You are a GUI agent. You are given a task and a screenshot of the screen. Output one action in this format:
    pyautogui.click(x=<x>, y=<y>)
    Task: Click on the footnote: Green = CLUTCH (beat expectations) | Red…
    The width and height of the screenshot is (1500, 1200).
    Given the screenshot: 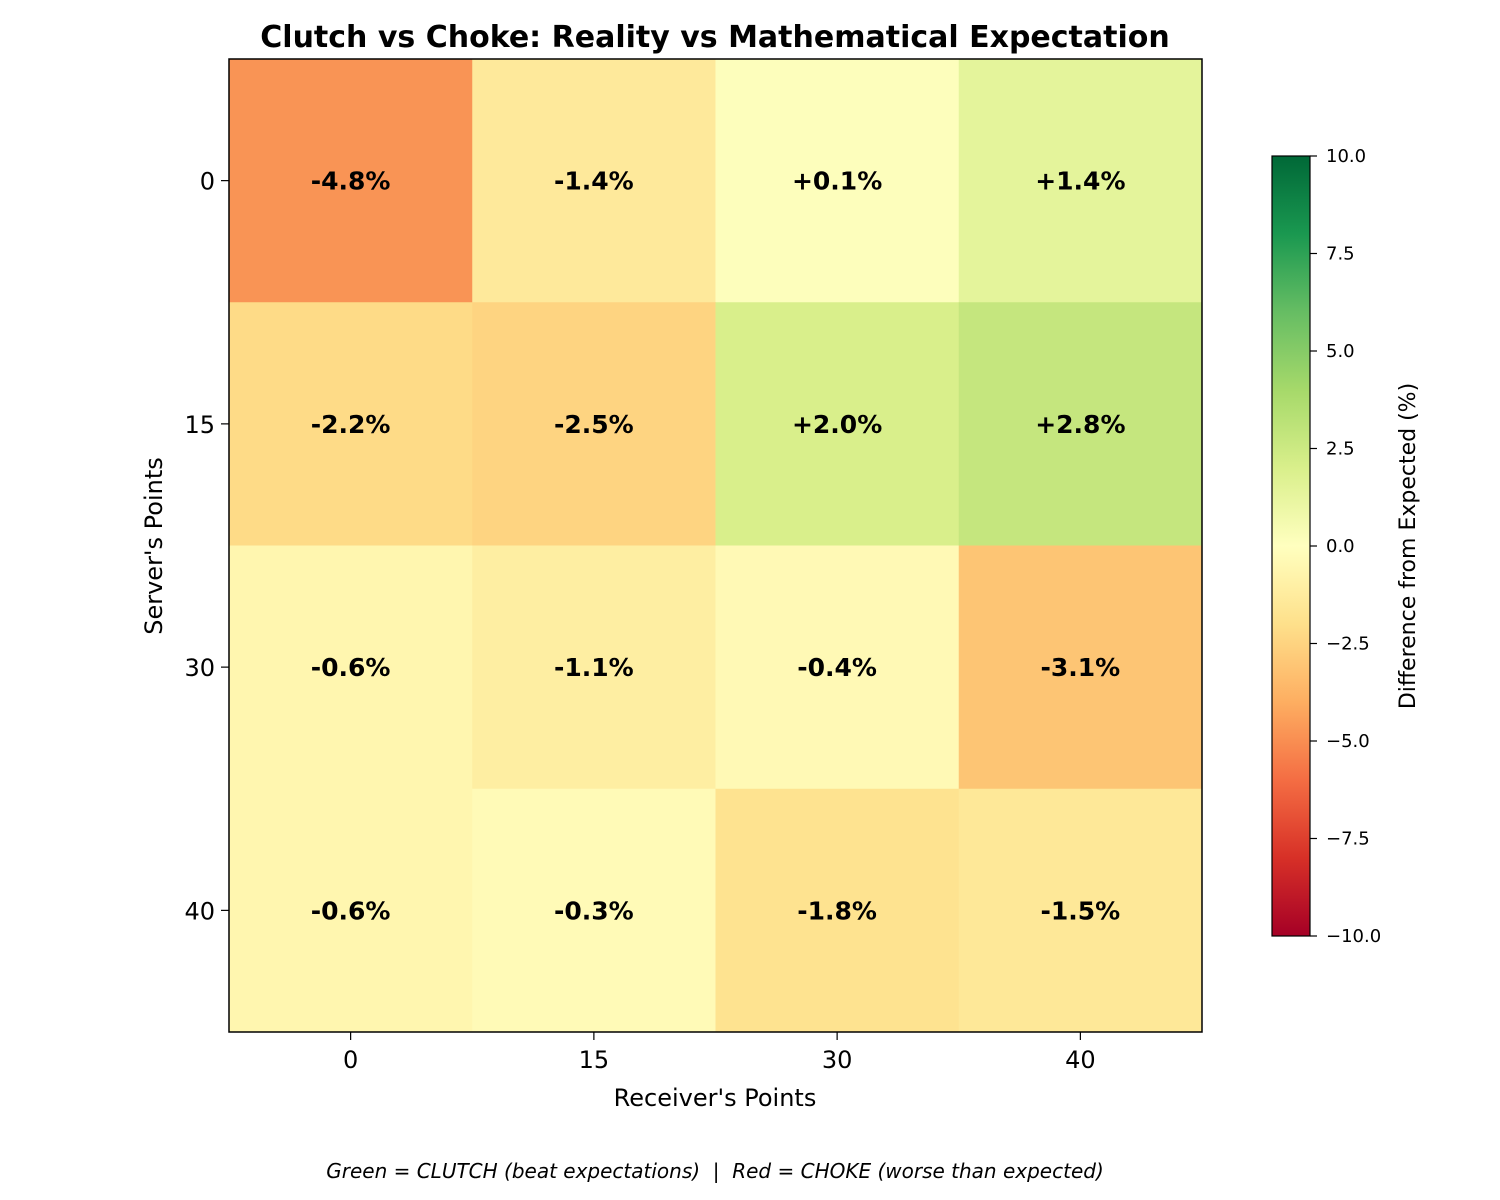 What is the action you would take?
    pyautogui.click(x=715, y=1171)
    